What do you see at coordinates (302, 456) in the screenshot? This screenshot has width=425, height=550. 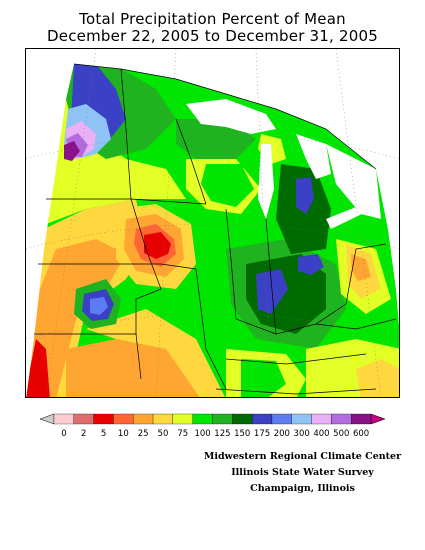 I see `credit-line-1: Midwestern Regional Climate Center` at bounding box center [302, 456].